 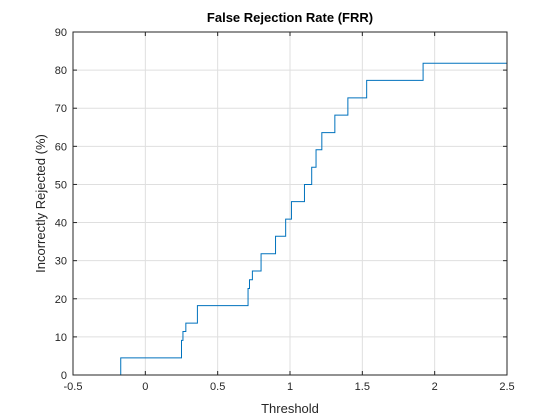 I want to click on y-tick-label: 20, so click(x=61, y=300).